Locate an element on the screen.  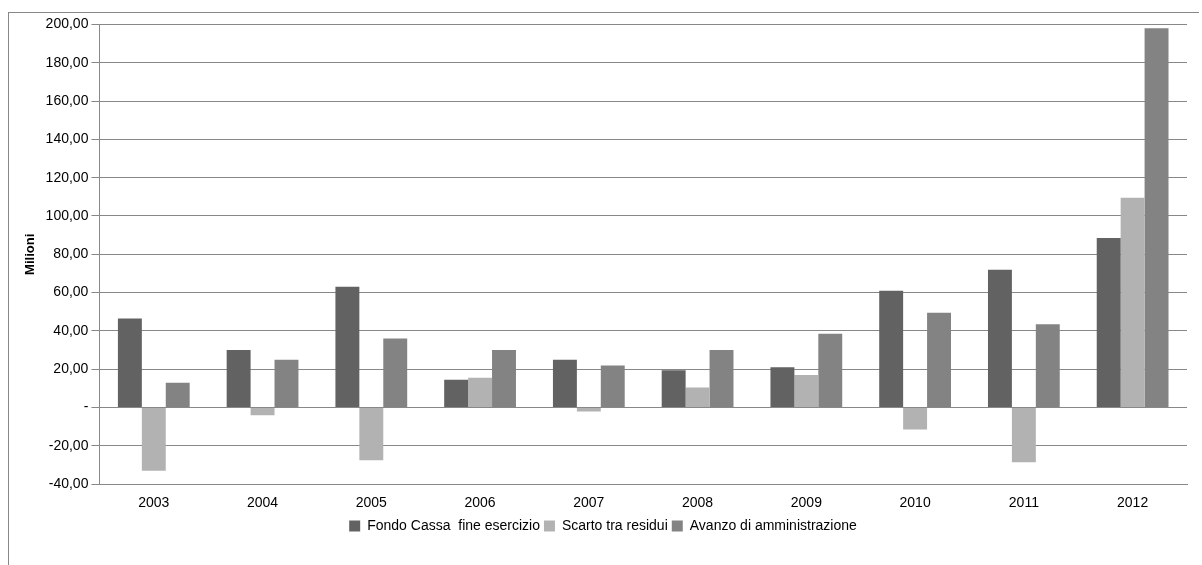
x-tick-label: 2008 is located at coordinates (698, 502).